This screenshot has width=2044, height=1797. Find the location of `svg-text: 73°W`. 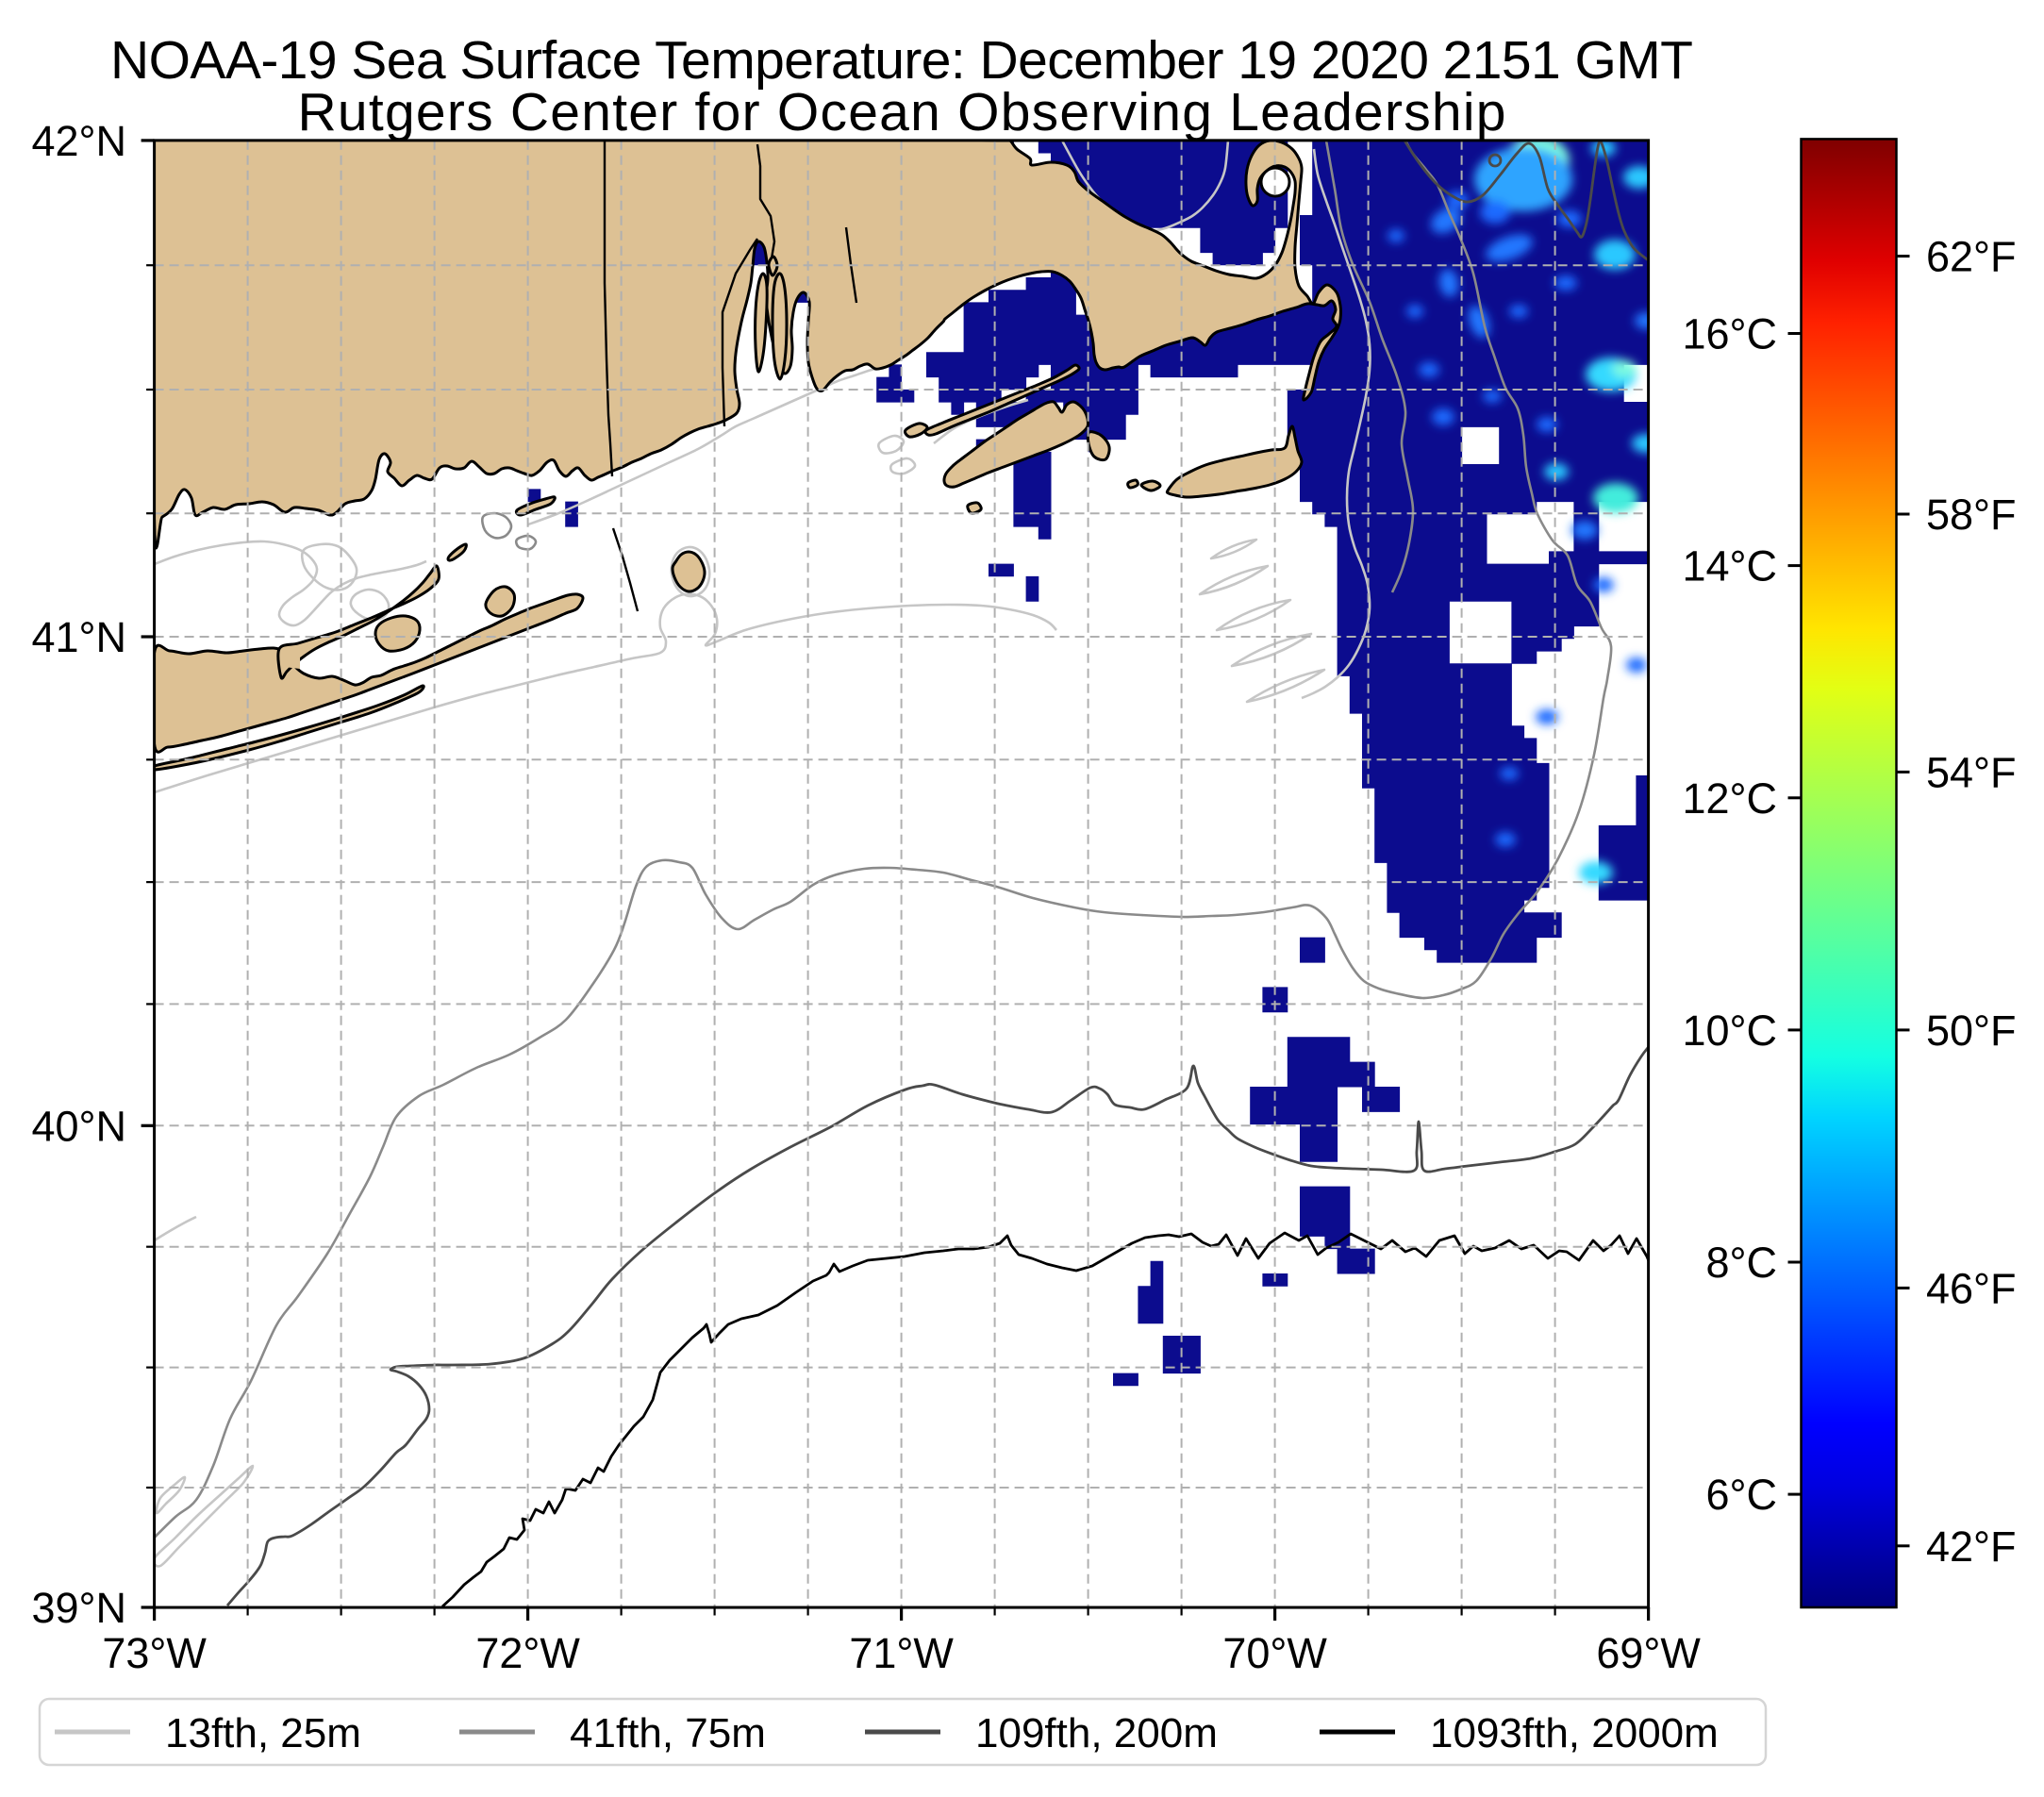

svg-text: 73°W is located at coordinates (155, 1653).